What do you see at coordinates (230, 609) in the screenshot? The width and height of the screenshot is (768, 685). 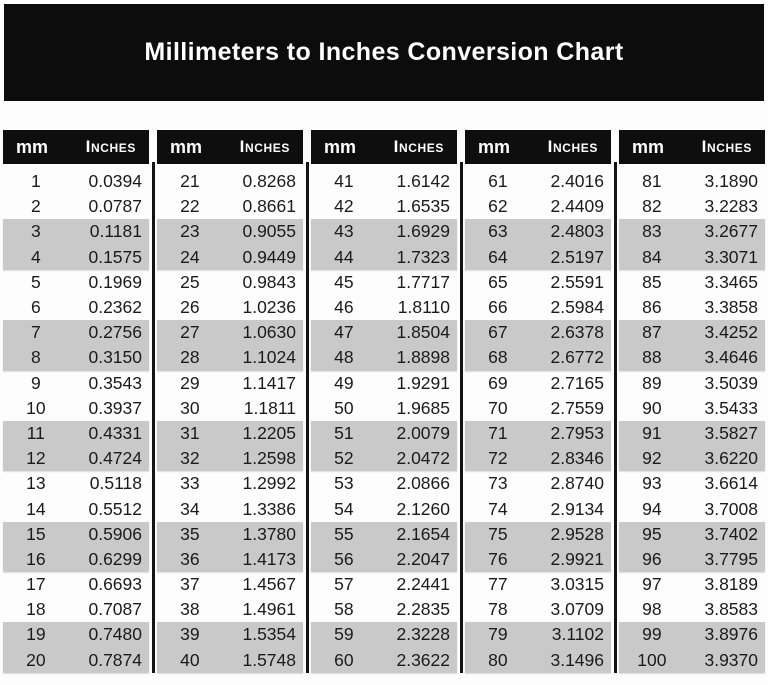 I see `table-row: 38 1.4961` at bounding box center [230, 609].